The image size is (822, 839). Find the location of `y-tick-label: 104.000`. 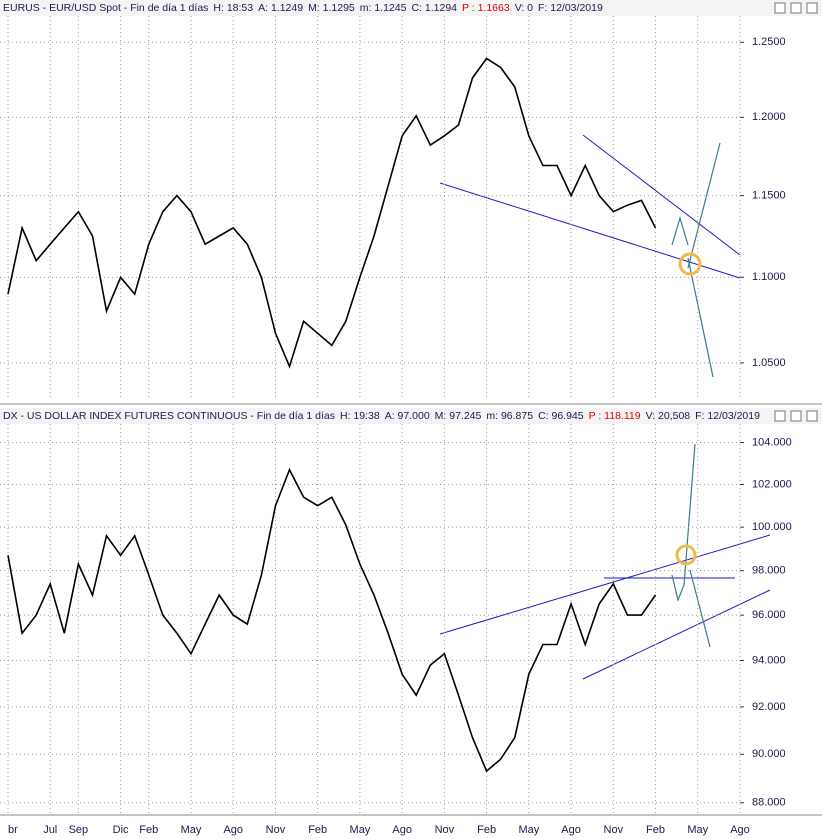

y-tick-label: 104.000 is located at coordinates (772, 442).